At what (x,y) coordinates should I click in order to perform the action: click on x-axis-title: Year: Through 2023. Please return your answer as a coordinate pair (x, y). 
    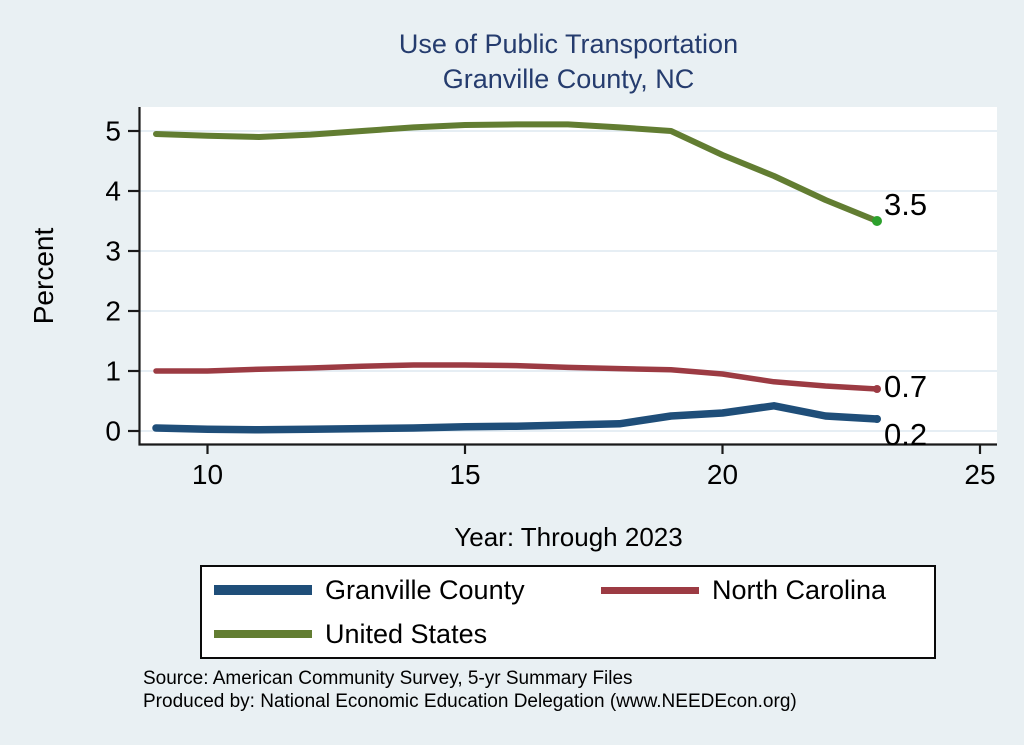
    Looking at the image, I should click on (568, 537).